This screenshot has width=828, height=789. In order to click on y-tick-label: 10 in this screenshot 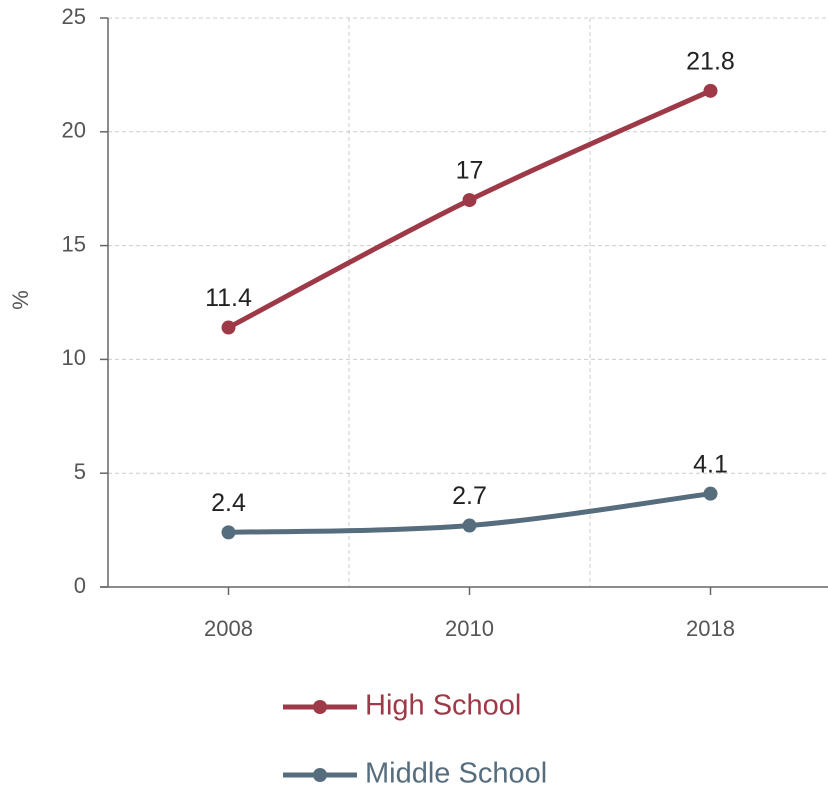, I will do `click(74, 357)`.